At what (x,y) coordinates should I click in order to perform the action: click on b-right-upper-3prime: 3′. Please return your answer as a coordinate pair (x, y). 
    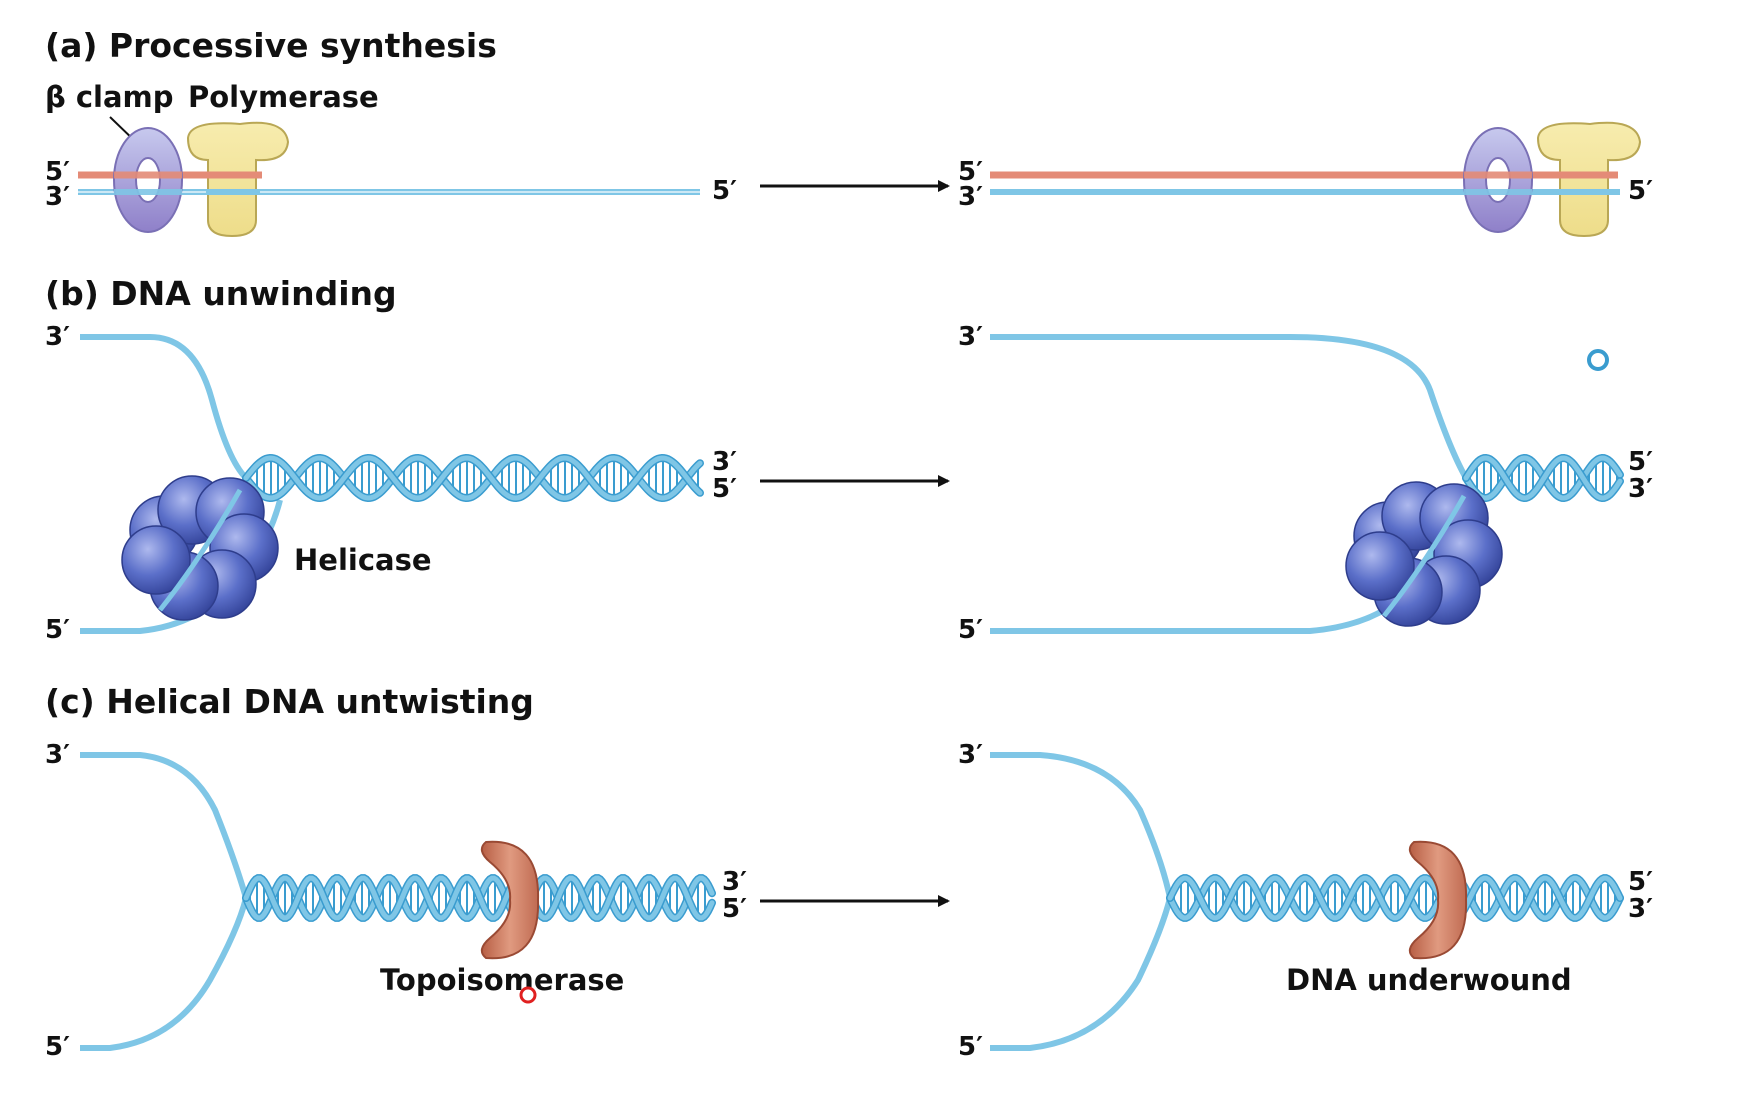
    Looking at the image, I should click on (970, 337).